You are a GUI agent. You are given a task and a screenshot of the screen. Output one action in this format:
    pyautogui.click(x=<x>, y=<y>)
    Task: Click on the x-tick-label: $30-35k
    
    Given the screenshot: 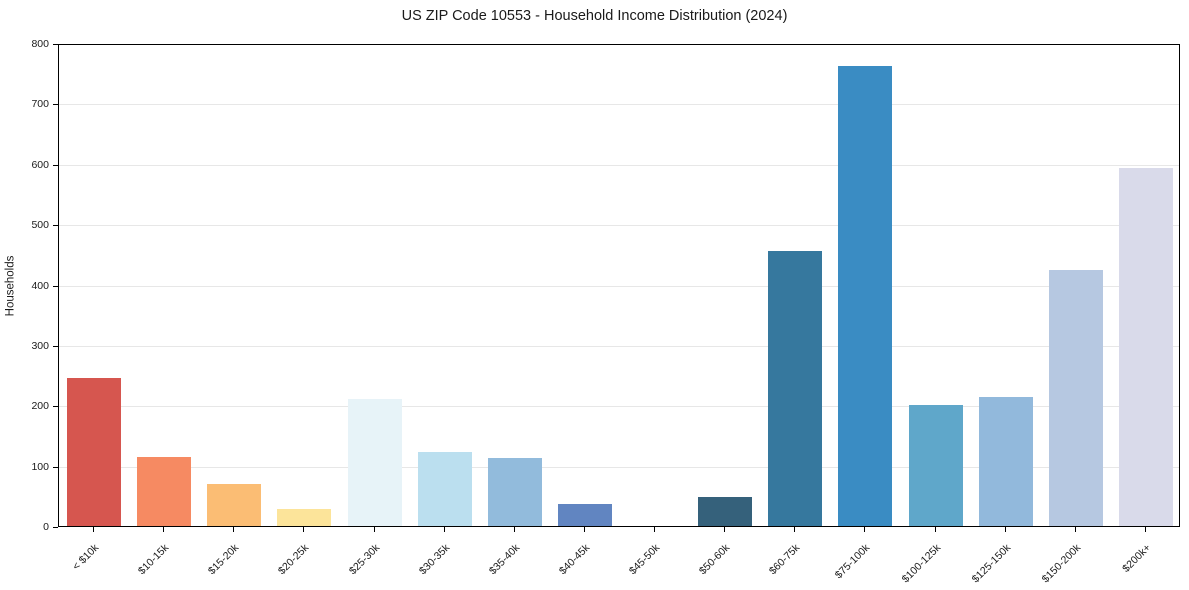 What is the action you would take?
    pyautogui.click(x=434, y=559)
    